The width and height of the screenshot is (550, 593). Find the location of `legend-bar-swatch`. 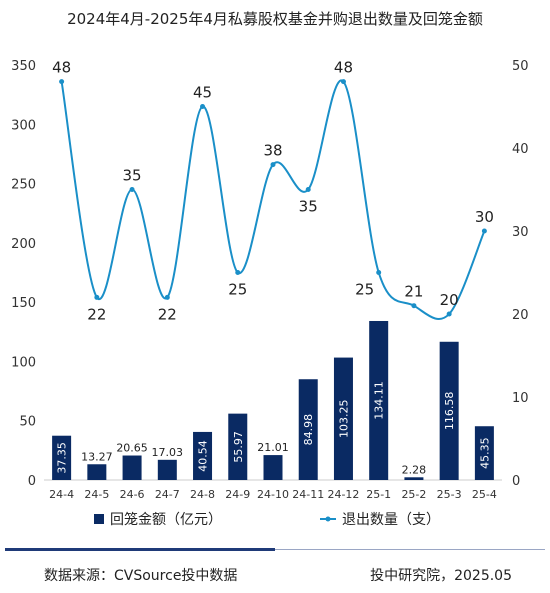

legend-bar-swatch is located at coordinates (99, 519).